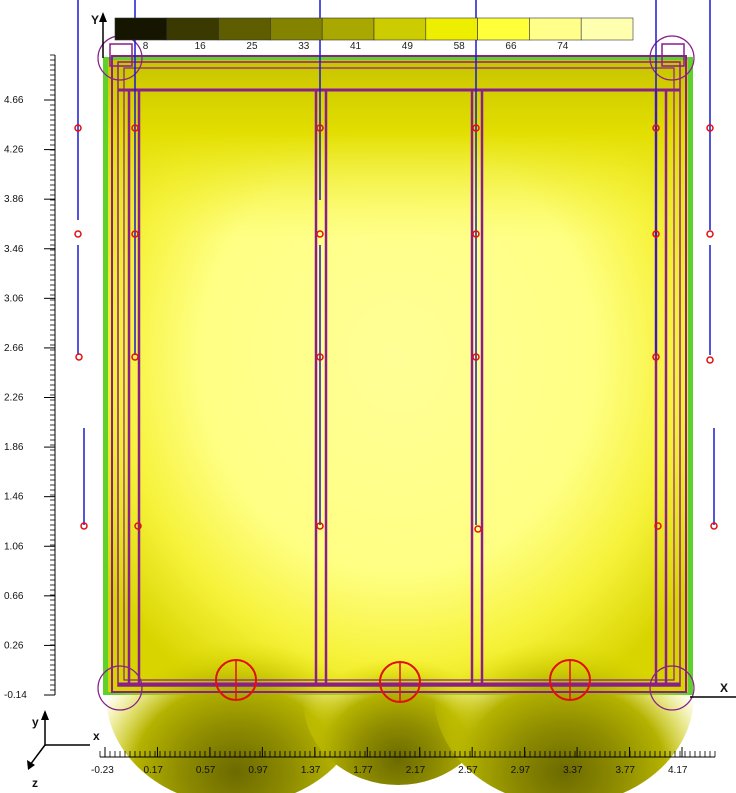  Describe the element at coordinates (31, 765) in the screenshot. I see `local-z-arrowhead` at that location.